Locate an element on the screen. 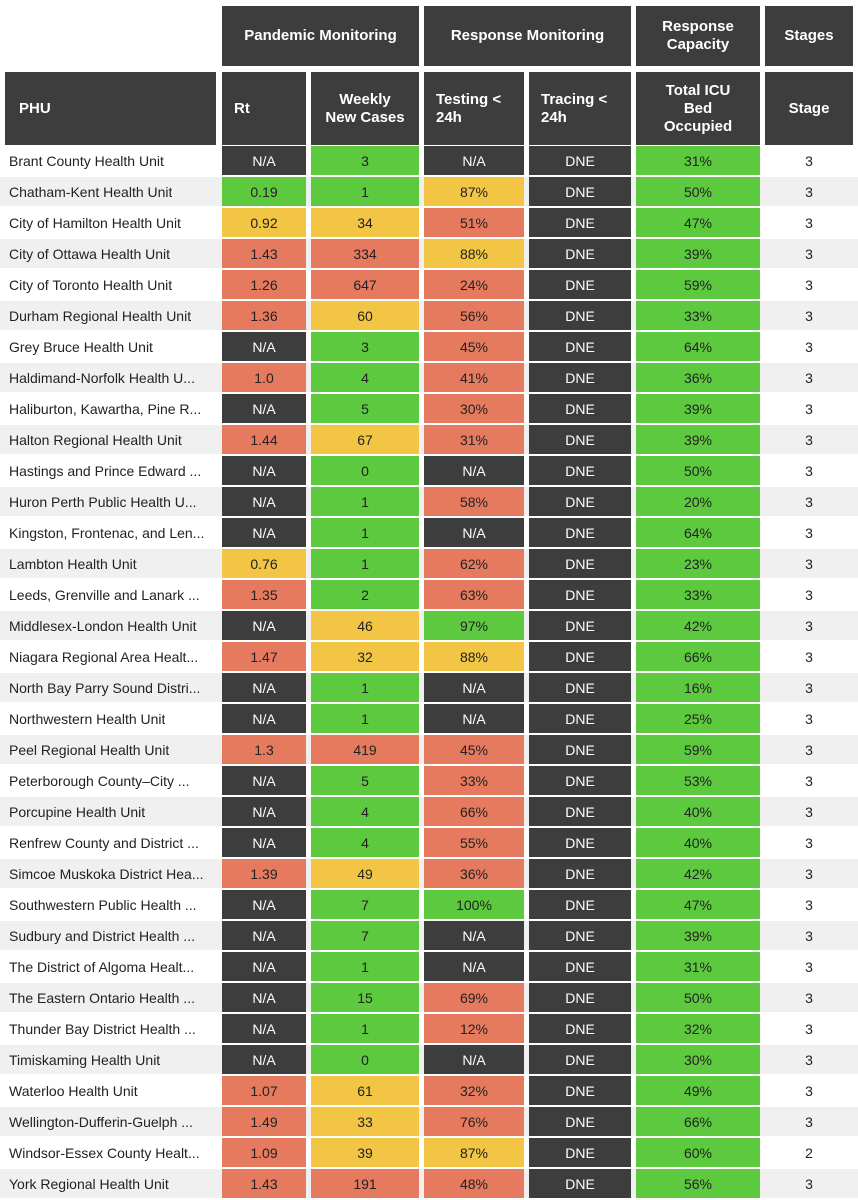  icu-cell: 56% is located at coordinates (698, 1183).